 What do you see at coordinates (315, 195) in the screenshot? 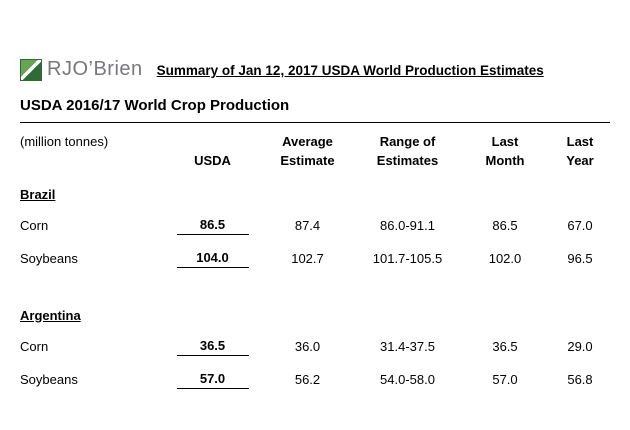
I see `section-row-brazil: Brazil` at bounding box center [315, 195].